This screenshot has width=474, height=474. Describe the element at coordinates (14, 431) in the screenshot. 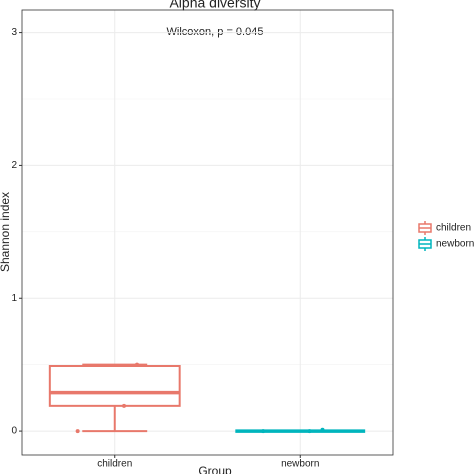

I see `y-tick-label: 0` at that location.